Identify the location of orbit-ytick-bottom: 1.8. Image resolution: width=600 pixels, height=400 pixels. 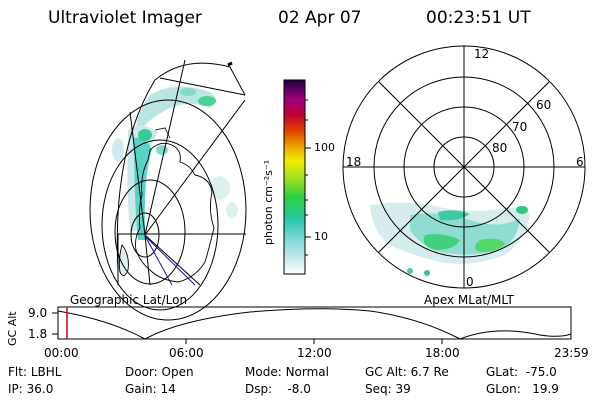
(38, 334).